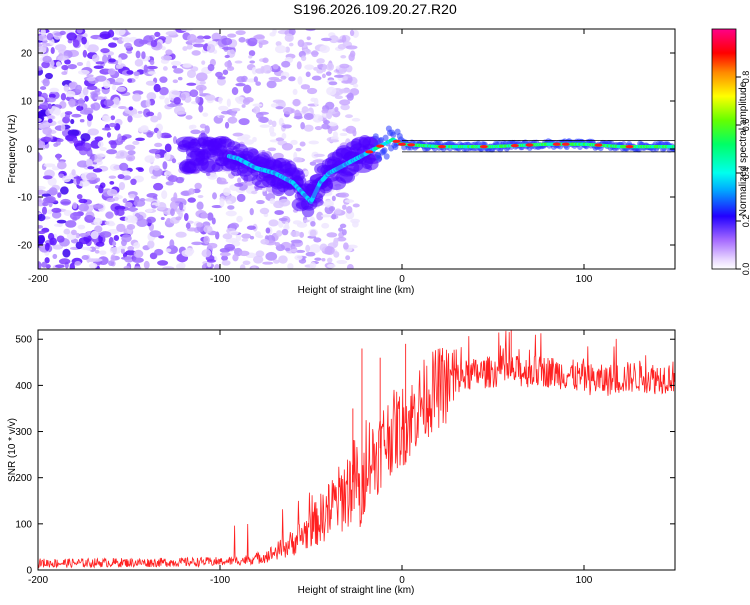 The height and width of the screenshot is (605, 750). Describe the element at coordinates (425, 171) in the screenshot. I see `heatmap-ridge` at that location.